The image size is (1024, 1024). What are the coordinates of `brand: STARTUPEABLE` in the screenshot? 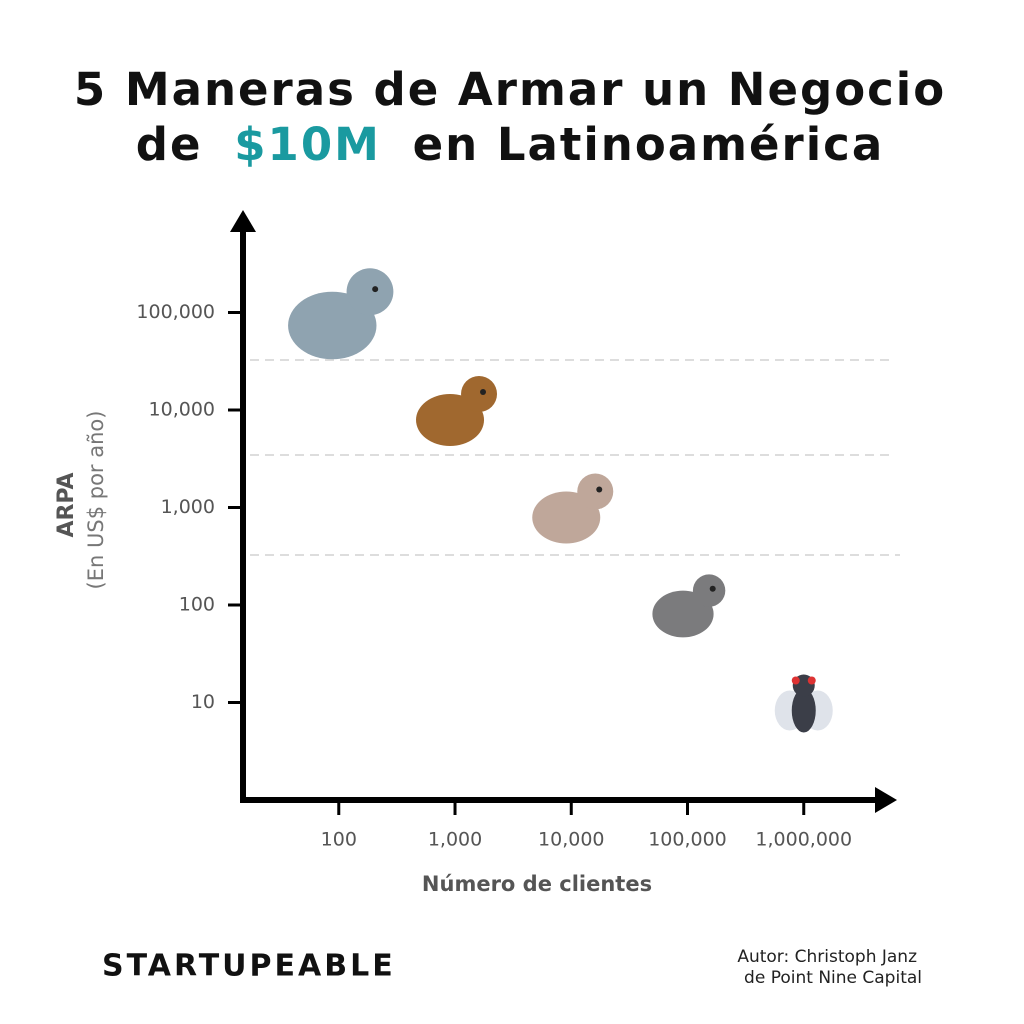 It's located at (249, 966).